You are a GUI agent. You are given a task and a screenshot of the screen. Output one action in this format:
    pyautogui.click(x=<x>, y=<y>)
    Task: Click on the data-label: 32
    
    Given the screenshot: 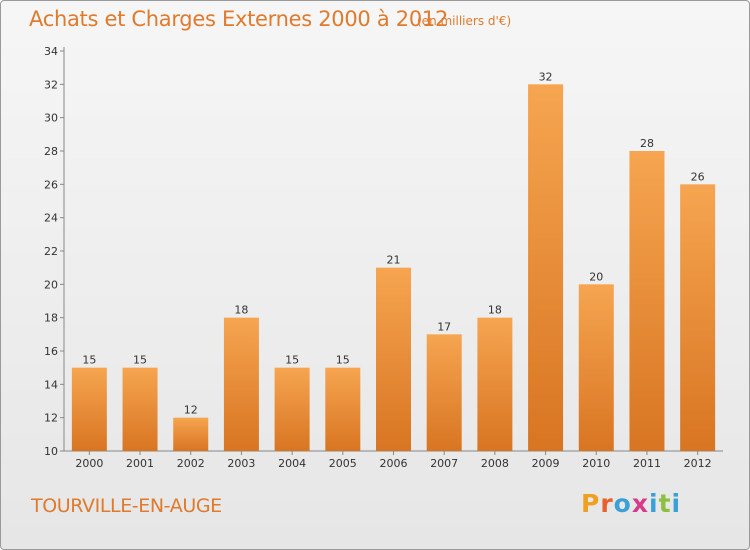 What is the action you would take?
    pyautogui.click(x=546, y=76)
    